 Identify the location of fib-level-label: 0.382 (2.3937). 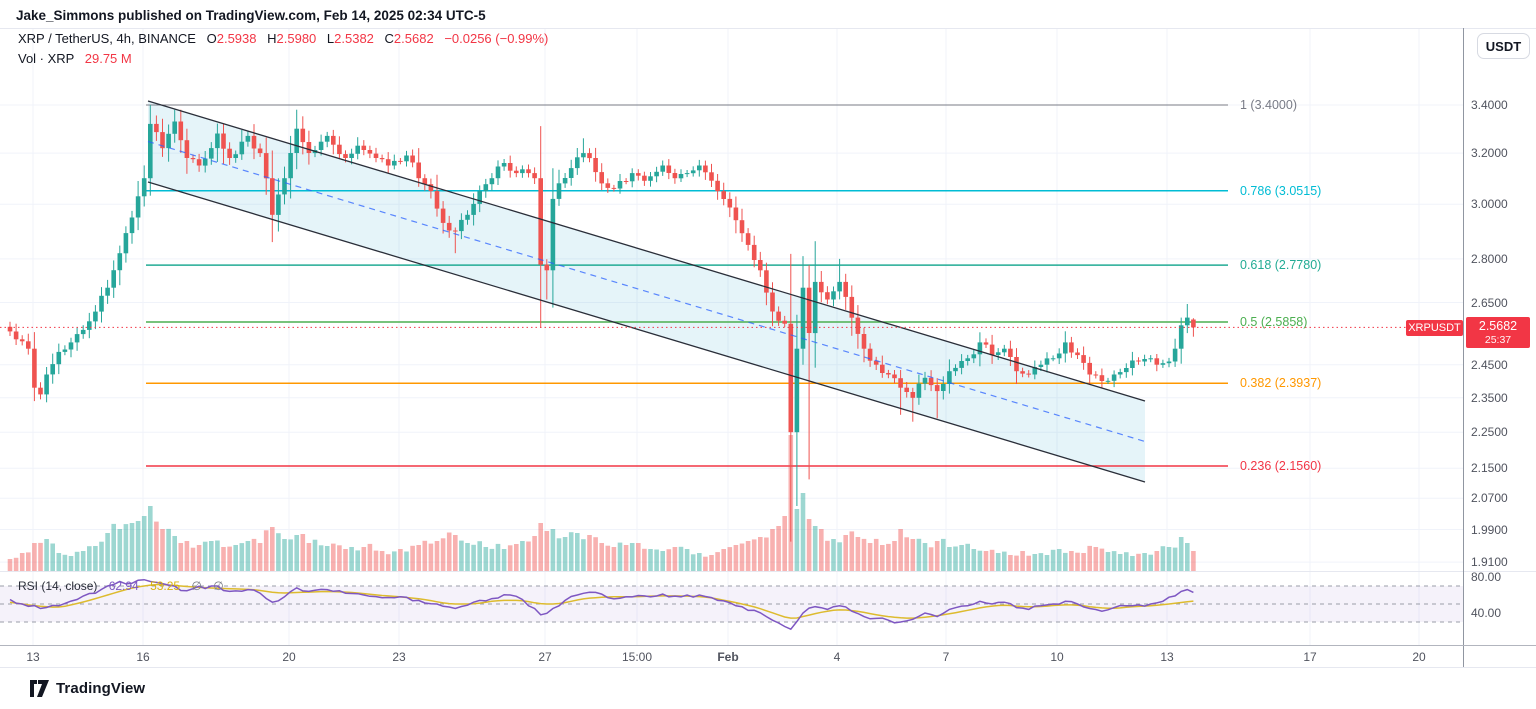
(1281, 383).